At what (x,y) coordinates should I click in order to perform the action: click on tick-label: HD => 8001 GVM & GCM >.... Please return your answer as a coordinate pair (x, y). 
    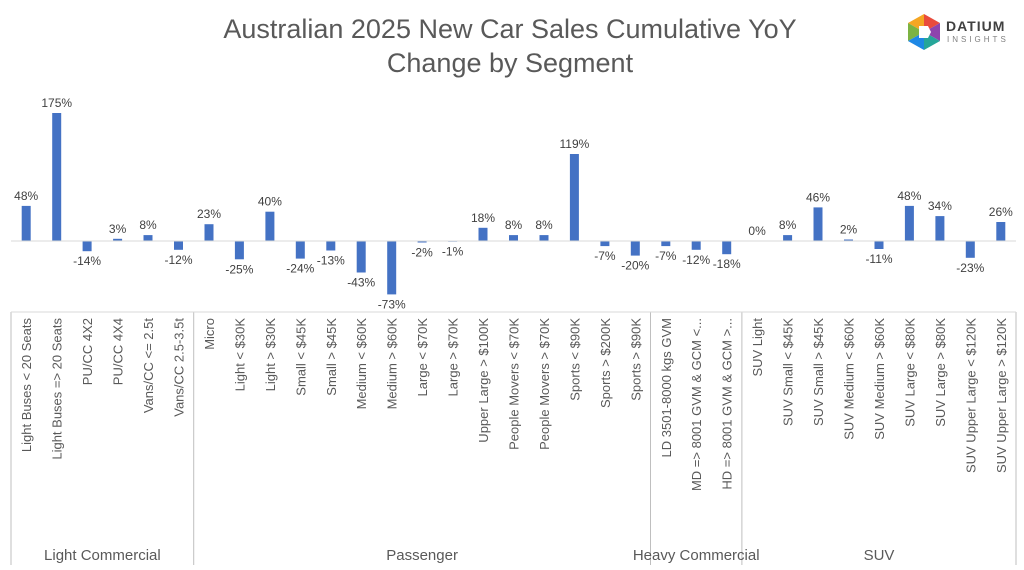
    Looking at the image, I should click on (727, 404).